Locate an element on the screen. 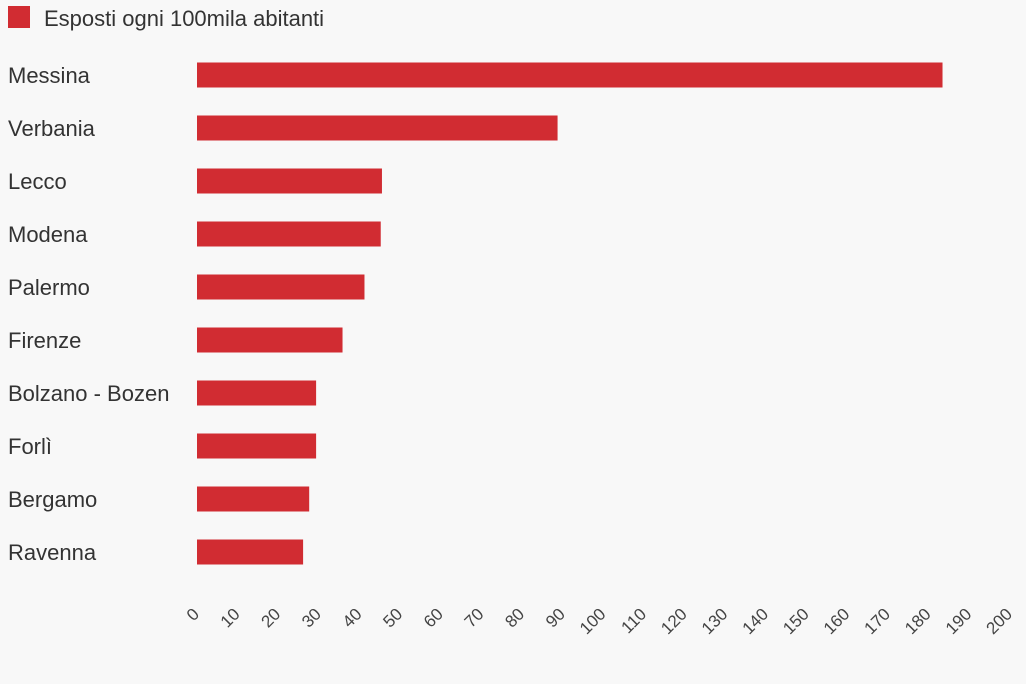 This screenshot has width=1026, height=684. x-tick-label: 110 is located at coordinates (634, 621).